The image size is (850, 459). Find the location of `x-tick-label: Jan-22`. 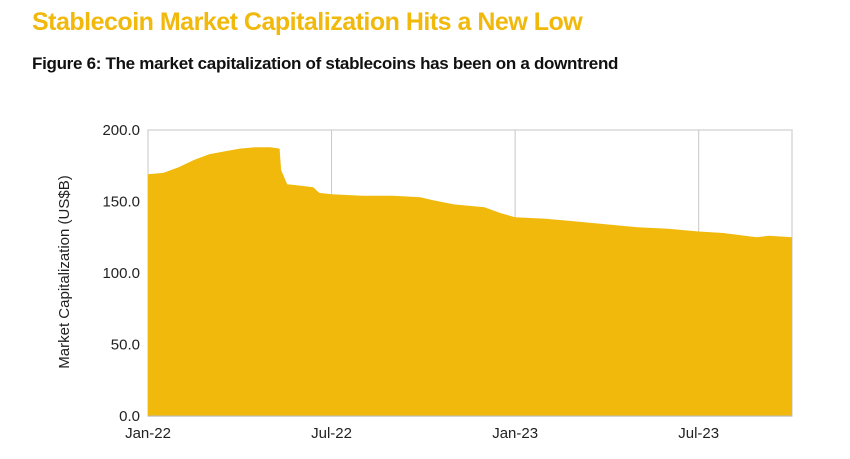

x-tick-label: Jan-22 is located at coordinates (148, 433).